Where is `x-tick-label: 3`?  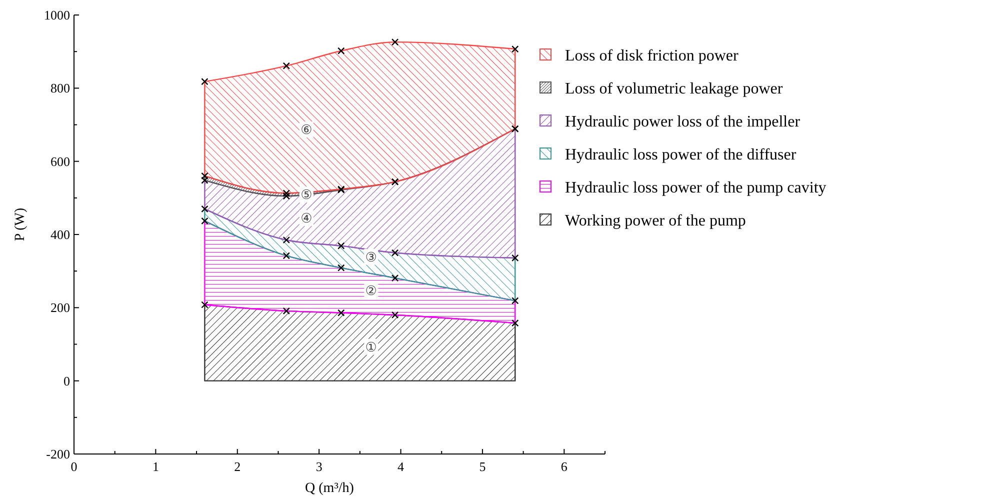 x-tick-label: 3 is located at coordinates (319, 466).